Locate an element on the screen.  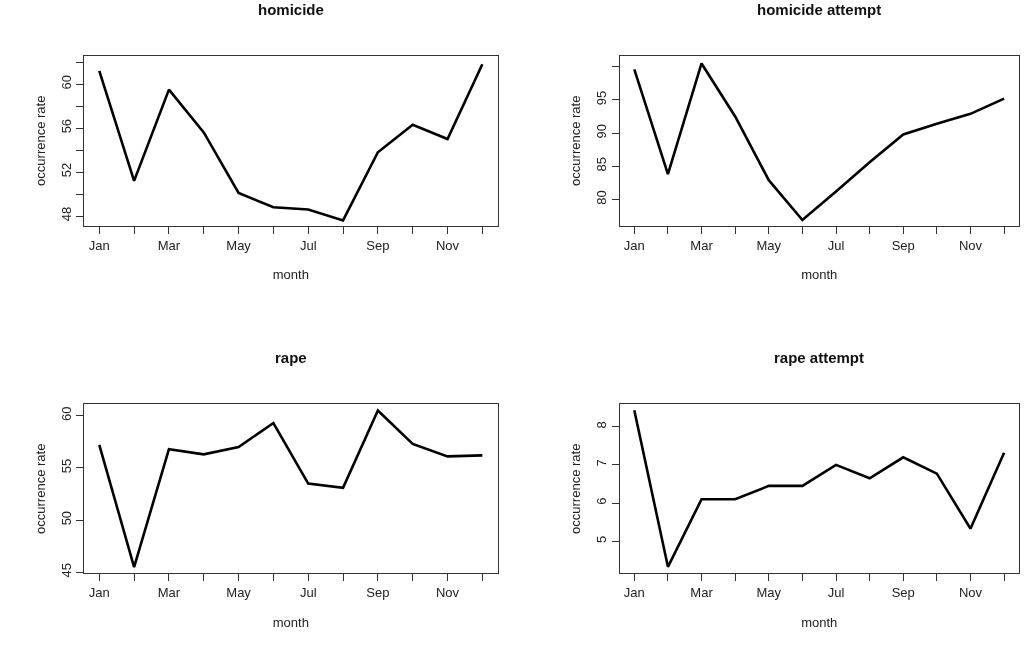
y-tick-label: 7 is located at coordinates (602, 463).